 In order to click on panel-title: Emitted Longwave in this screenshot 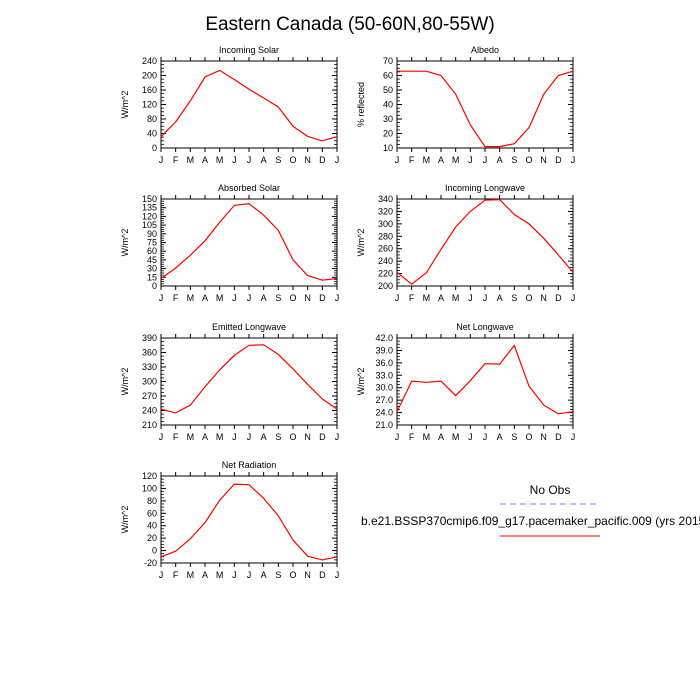, I will do `click(249, 327)`.